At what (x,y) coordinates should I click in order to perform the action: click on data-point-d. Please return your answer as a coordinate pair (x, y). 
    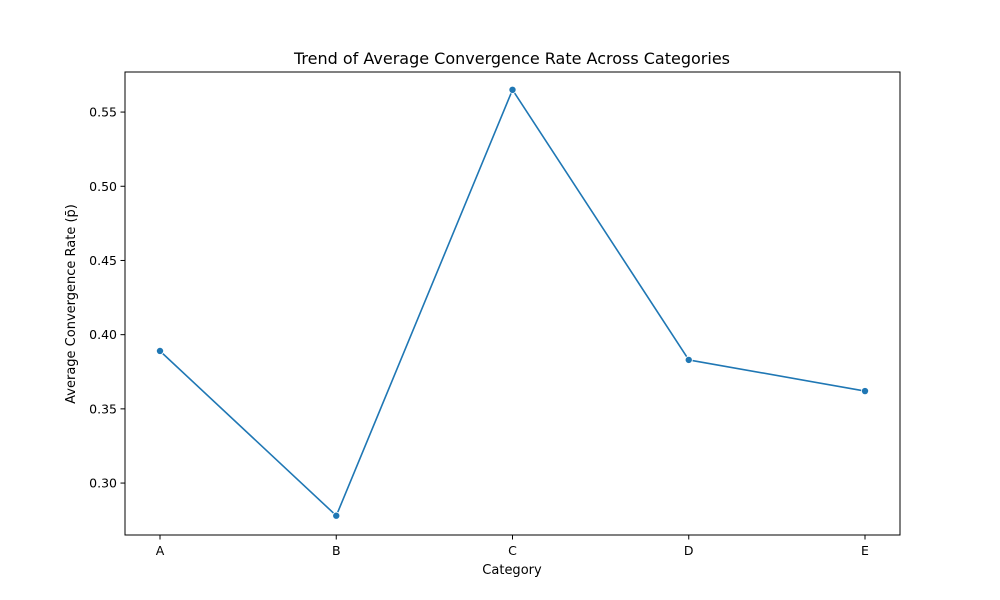
    Looking at the image, I should click on (688, 359).